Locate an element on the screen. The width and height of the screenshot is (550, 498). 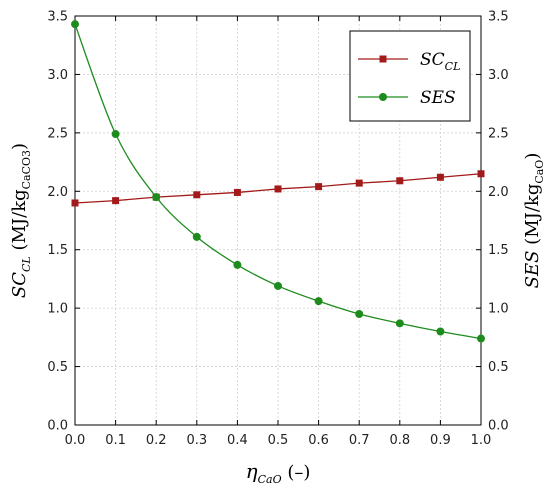
y-right-tick-label: 0.5 is located at coordinates (498, 367).